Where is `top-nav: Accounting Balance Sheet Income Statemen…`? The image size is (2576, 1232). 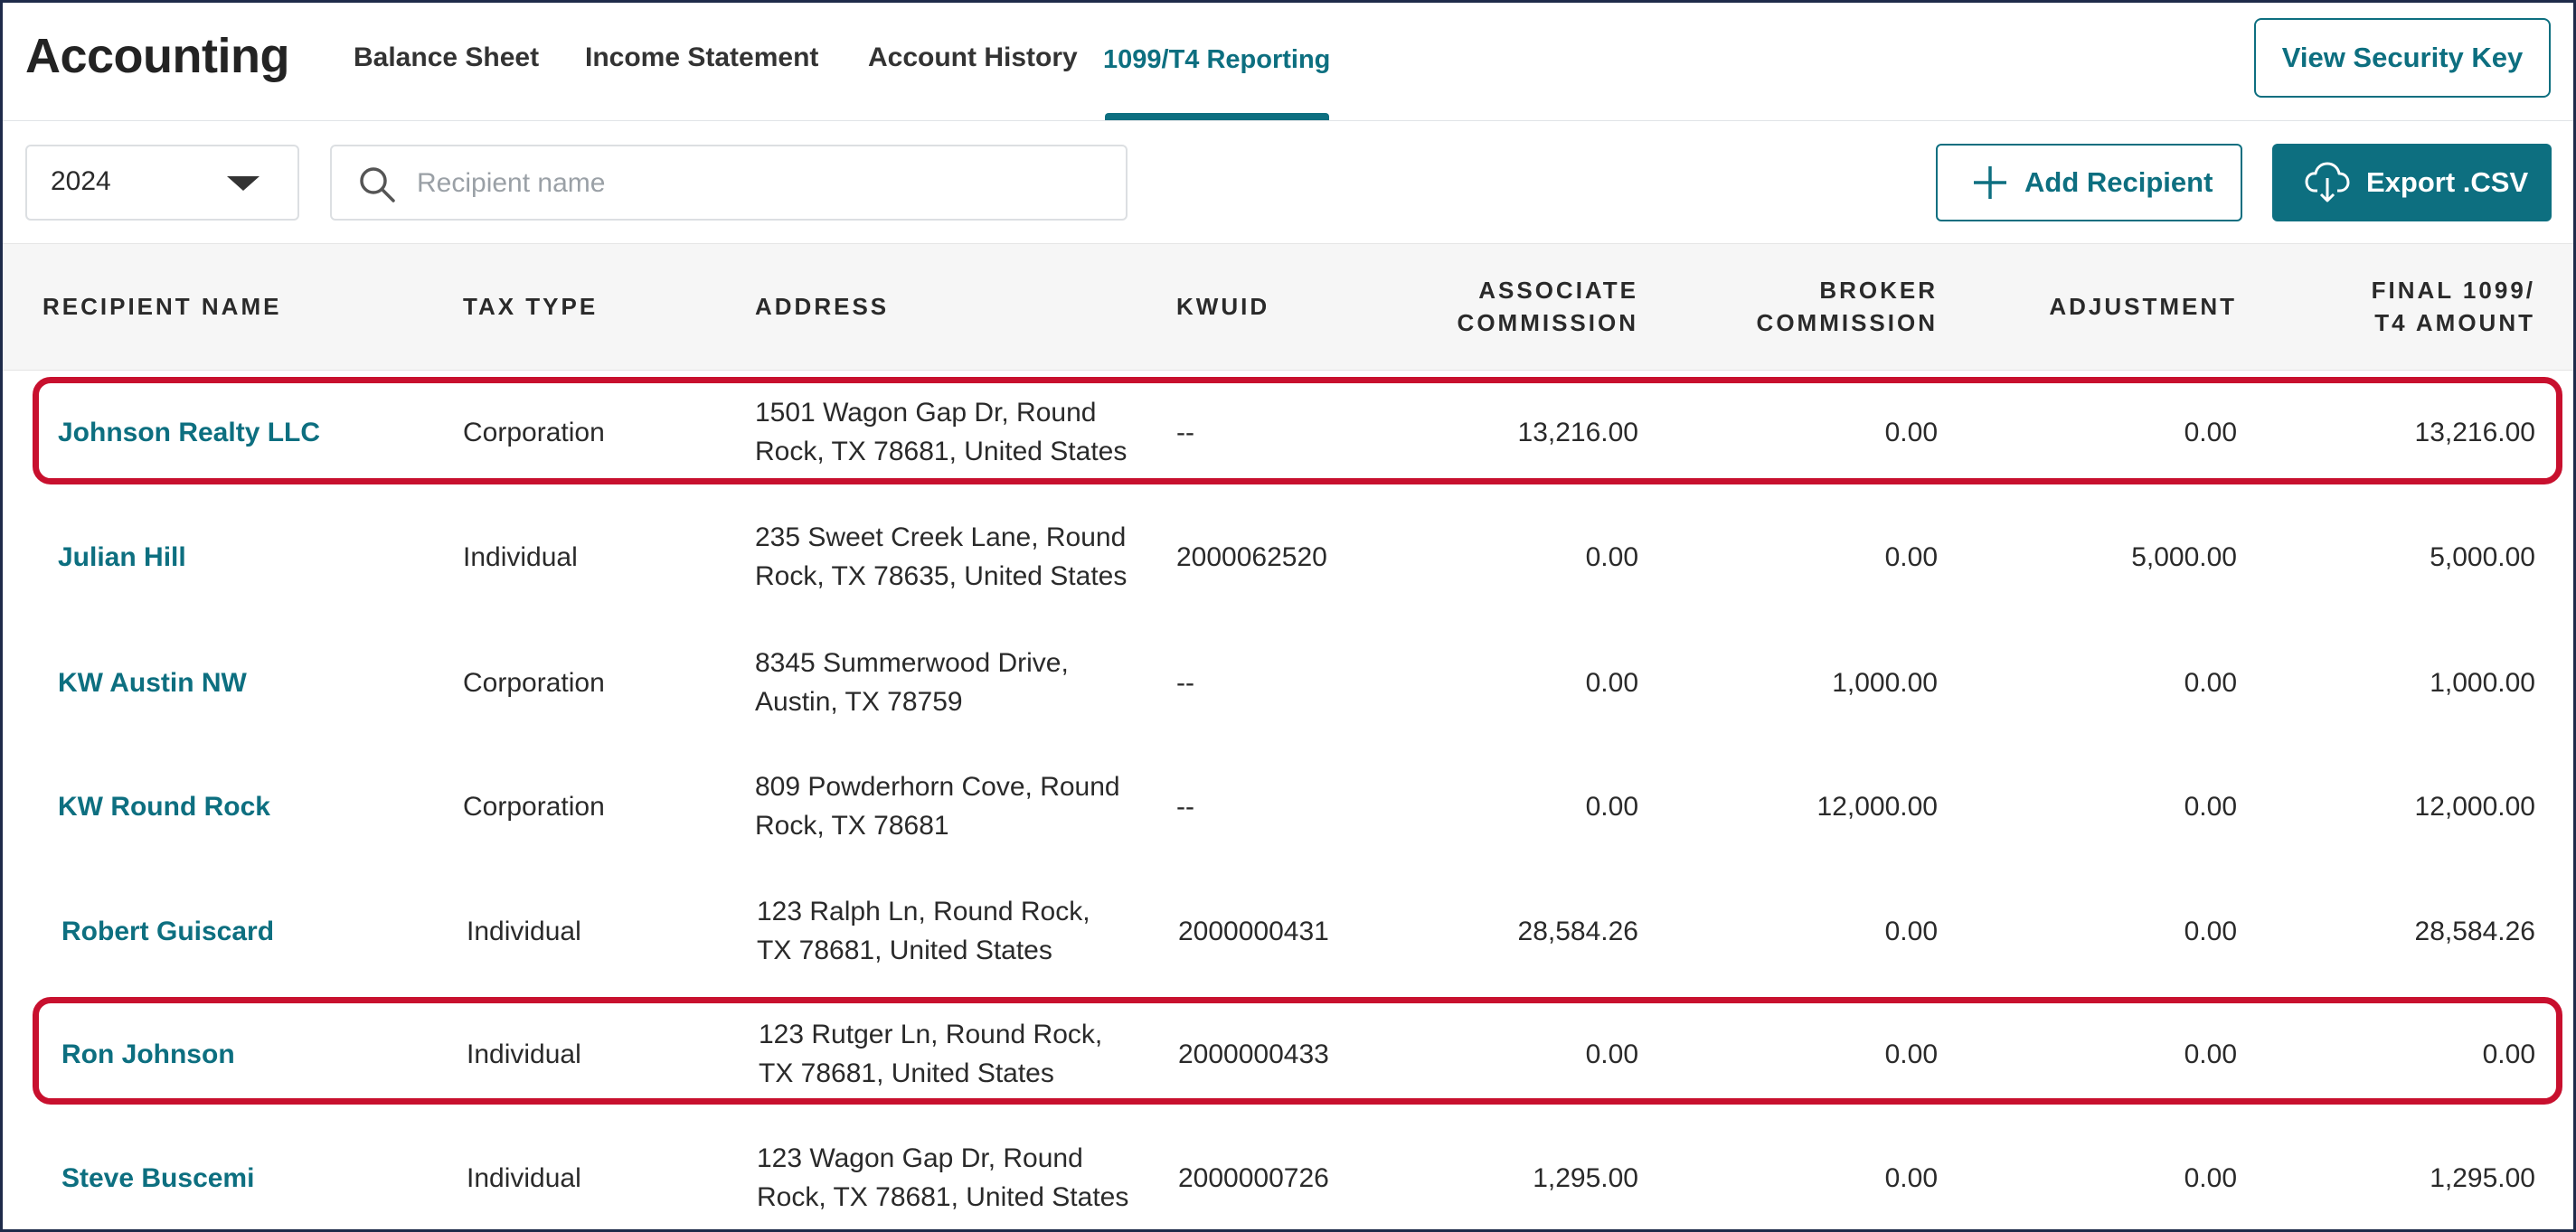 top-nav: Accounting Balance Sheet Income Statemen… is located at coordinates (1288, 62).